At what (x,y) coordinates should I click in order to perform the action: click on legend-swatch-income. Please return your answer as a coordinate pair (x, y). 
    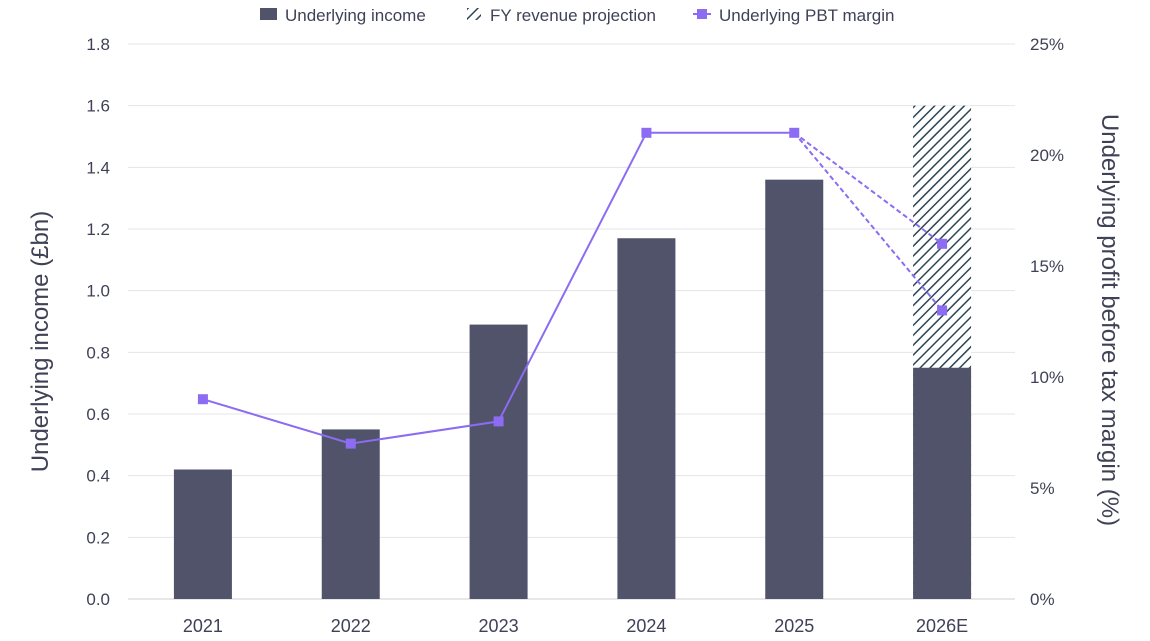
    Looking at the image, I should click on (268, 14).